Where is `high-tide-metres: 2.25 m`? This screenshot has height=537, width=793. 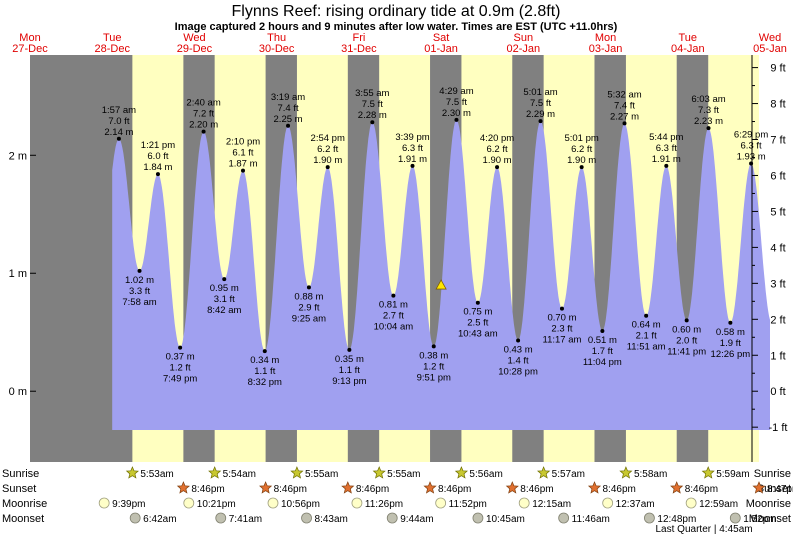 high-tide-metres: 2.25 m is located at coordinates (288, 119).